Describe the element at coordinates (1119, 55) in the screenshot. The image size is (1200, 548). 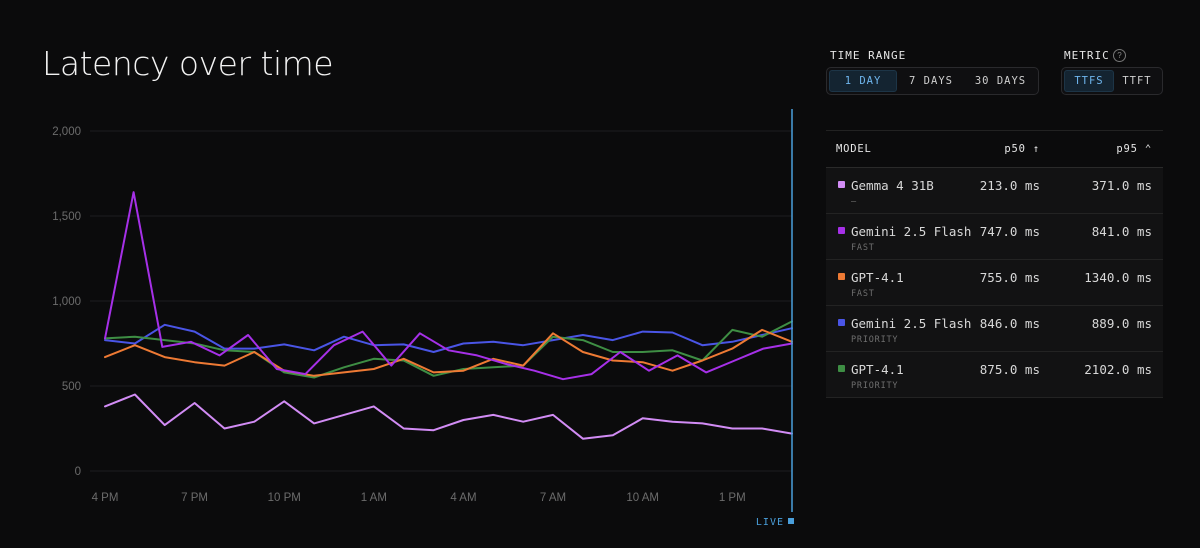
I see `help-icon: ?` at that location.